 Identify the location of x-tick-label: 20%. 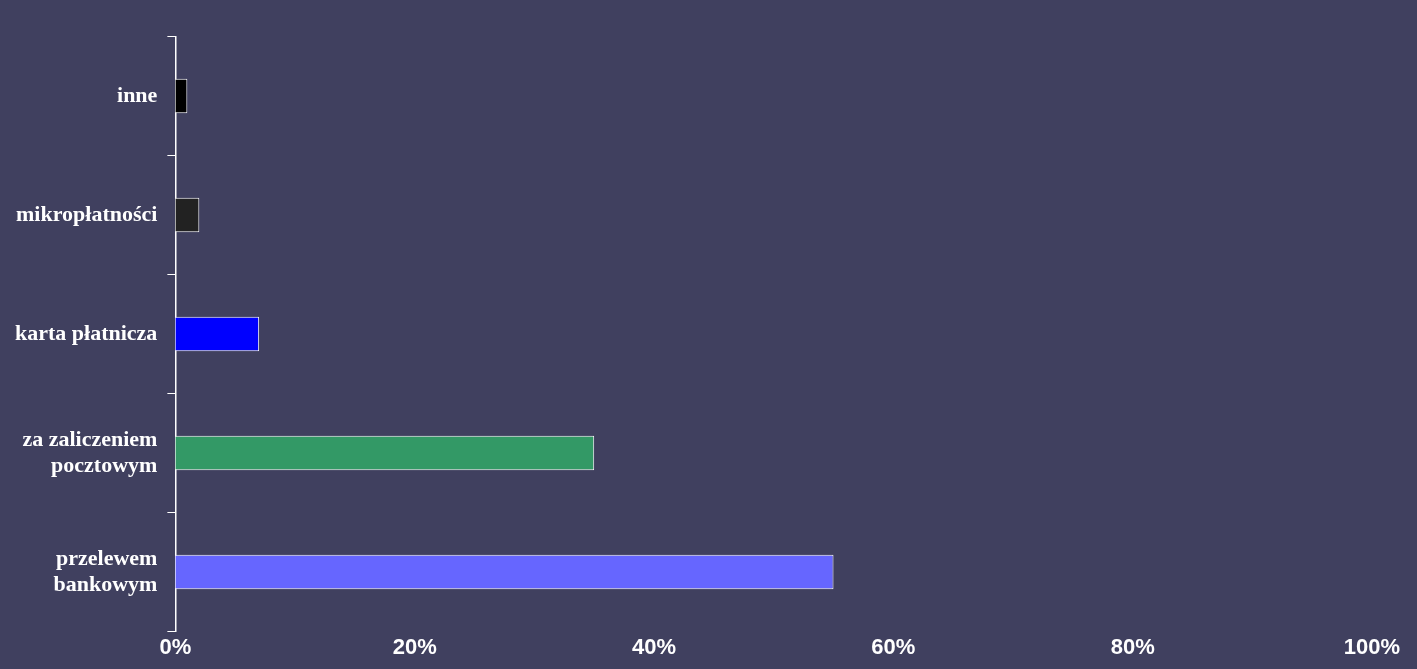
(414, 646).